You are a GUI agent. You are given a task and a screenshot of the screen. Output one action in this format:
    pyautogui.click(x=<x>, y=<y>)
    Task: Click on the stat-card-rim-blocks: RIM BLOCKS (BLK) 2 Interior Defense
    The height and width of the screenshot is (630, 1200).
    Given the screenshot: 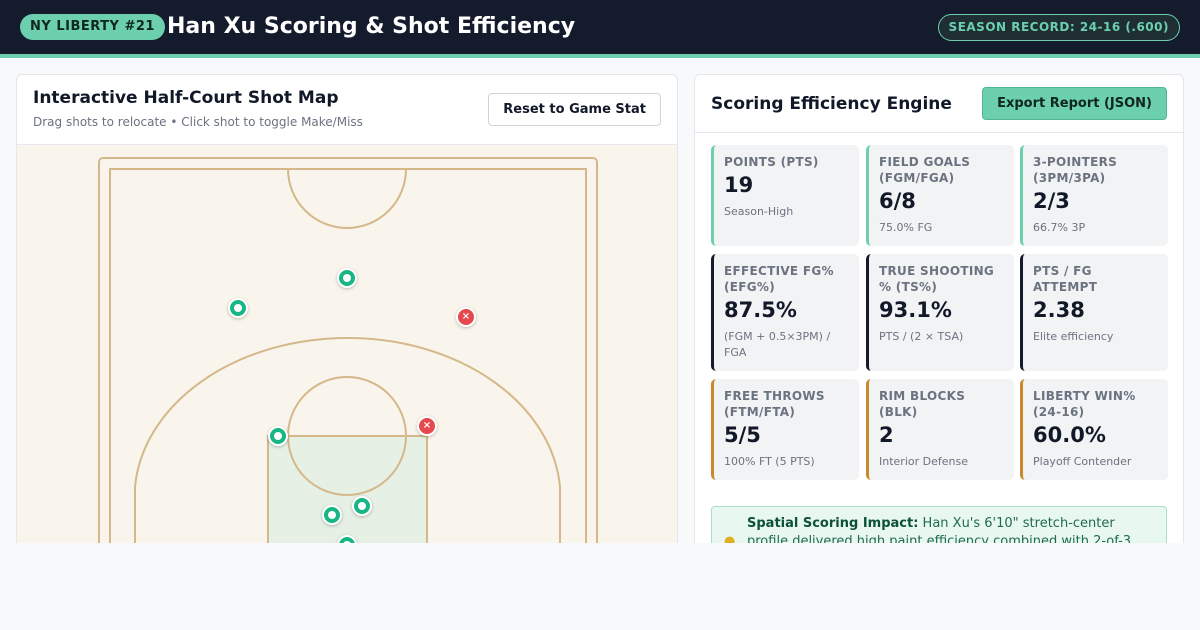 What is the action you would take?
    pyautogui.click(x=940, y=429)
    